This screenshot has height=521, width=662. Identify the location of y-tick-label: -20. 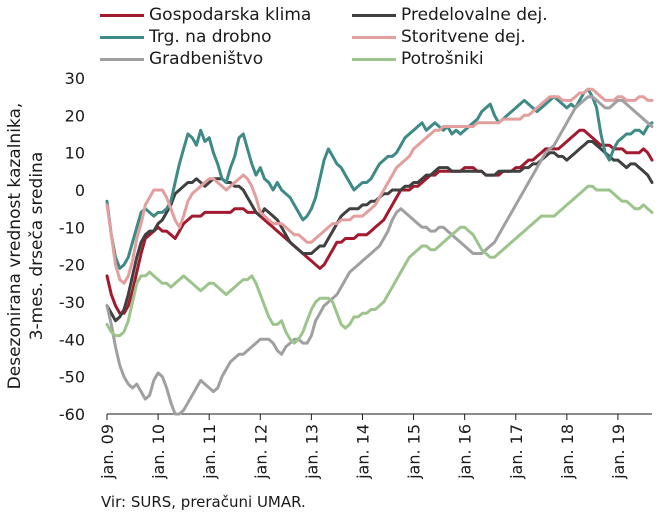
(72, 265).